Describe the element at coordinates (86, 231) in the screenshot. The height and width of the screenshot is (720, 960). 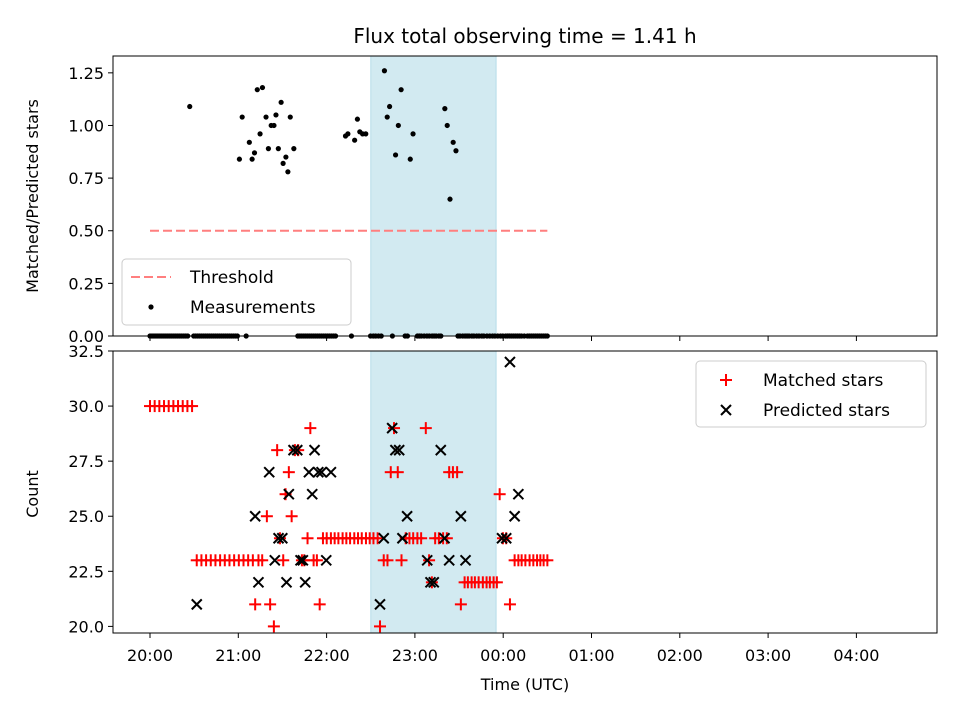
I see `top-y-tick-label: 0.50` at that location.